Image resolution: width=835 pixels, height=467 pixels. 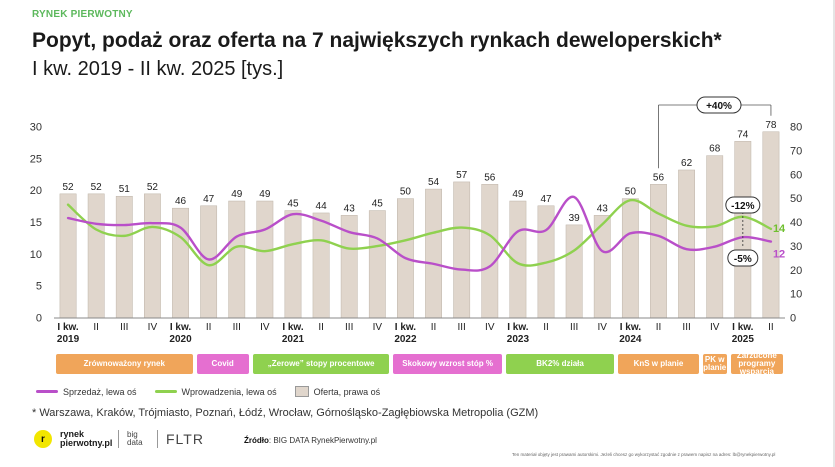 What do you see at coordinates (405, 339) in the screenshot?
I see `x-axis-tick-label: 2022` at bounding box center [405, 339].